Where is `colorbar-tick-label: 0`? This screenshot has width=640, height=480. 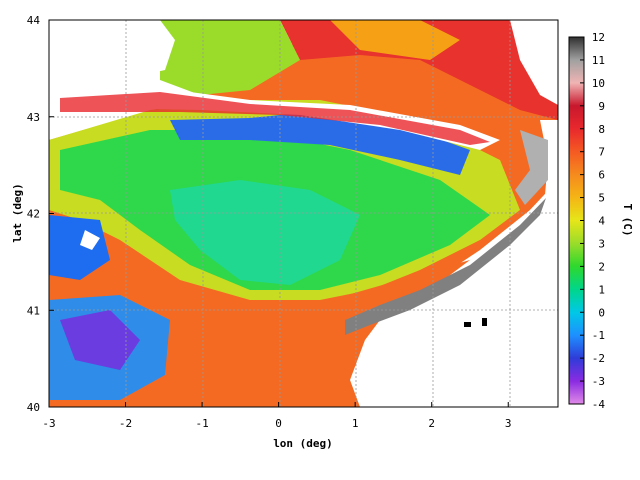
colorbar-tick-label: 0 is located at coordinates (601, 312).